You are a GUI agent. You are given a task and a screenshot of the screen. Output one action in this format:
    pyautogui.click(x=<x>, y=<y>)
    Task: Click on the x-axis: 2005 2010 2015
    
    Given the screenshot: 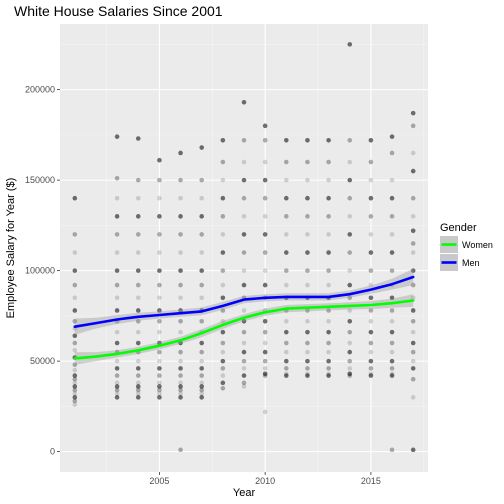 What is the action you would take?
    pyautogui.click(x=265, y=479)
    